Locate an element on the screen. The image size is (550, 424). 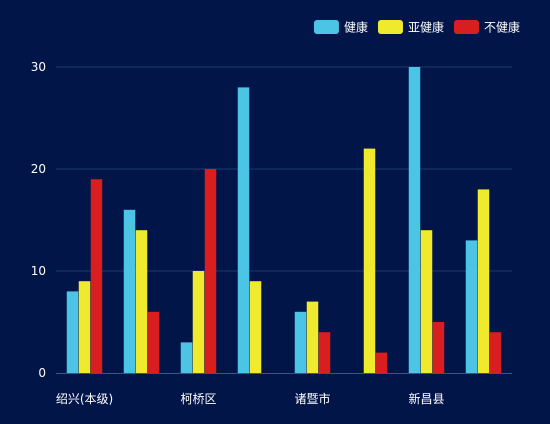
bar-亚健康-其他 is located at coordinates (483, 281).